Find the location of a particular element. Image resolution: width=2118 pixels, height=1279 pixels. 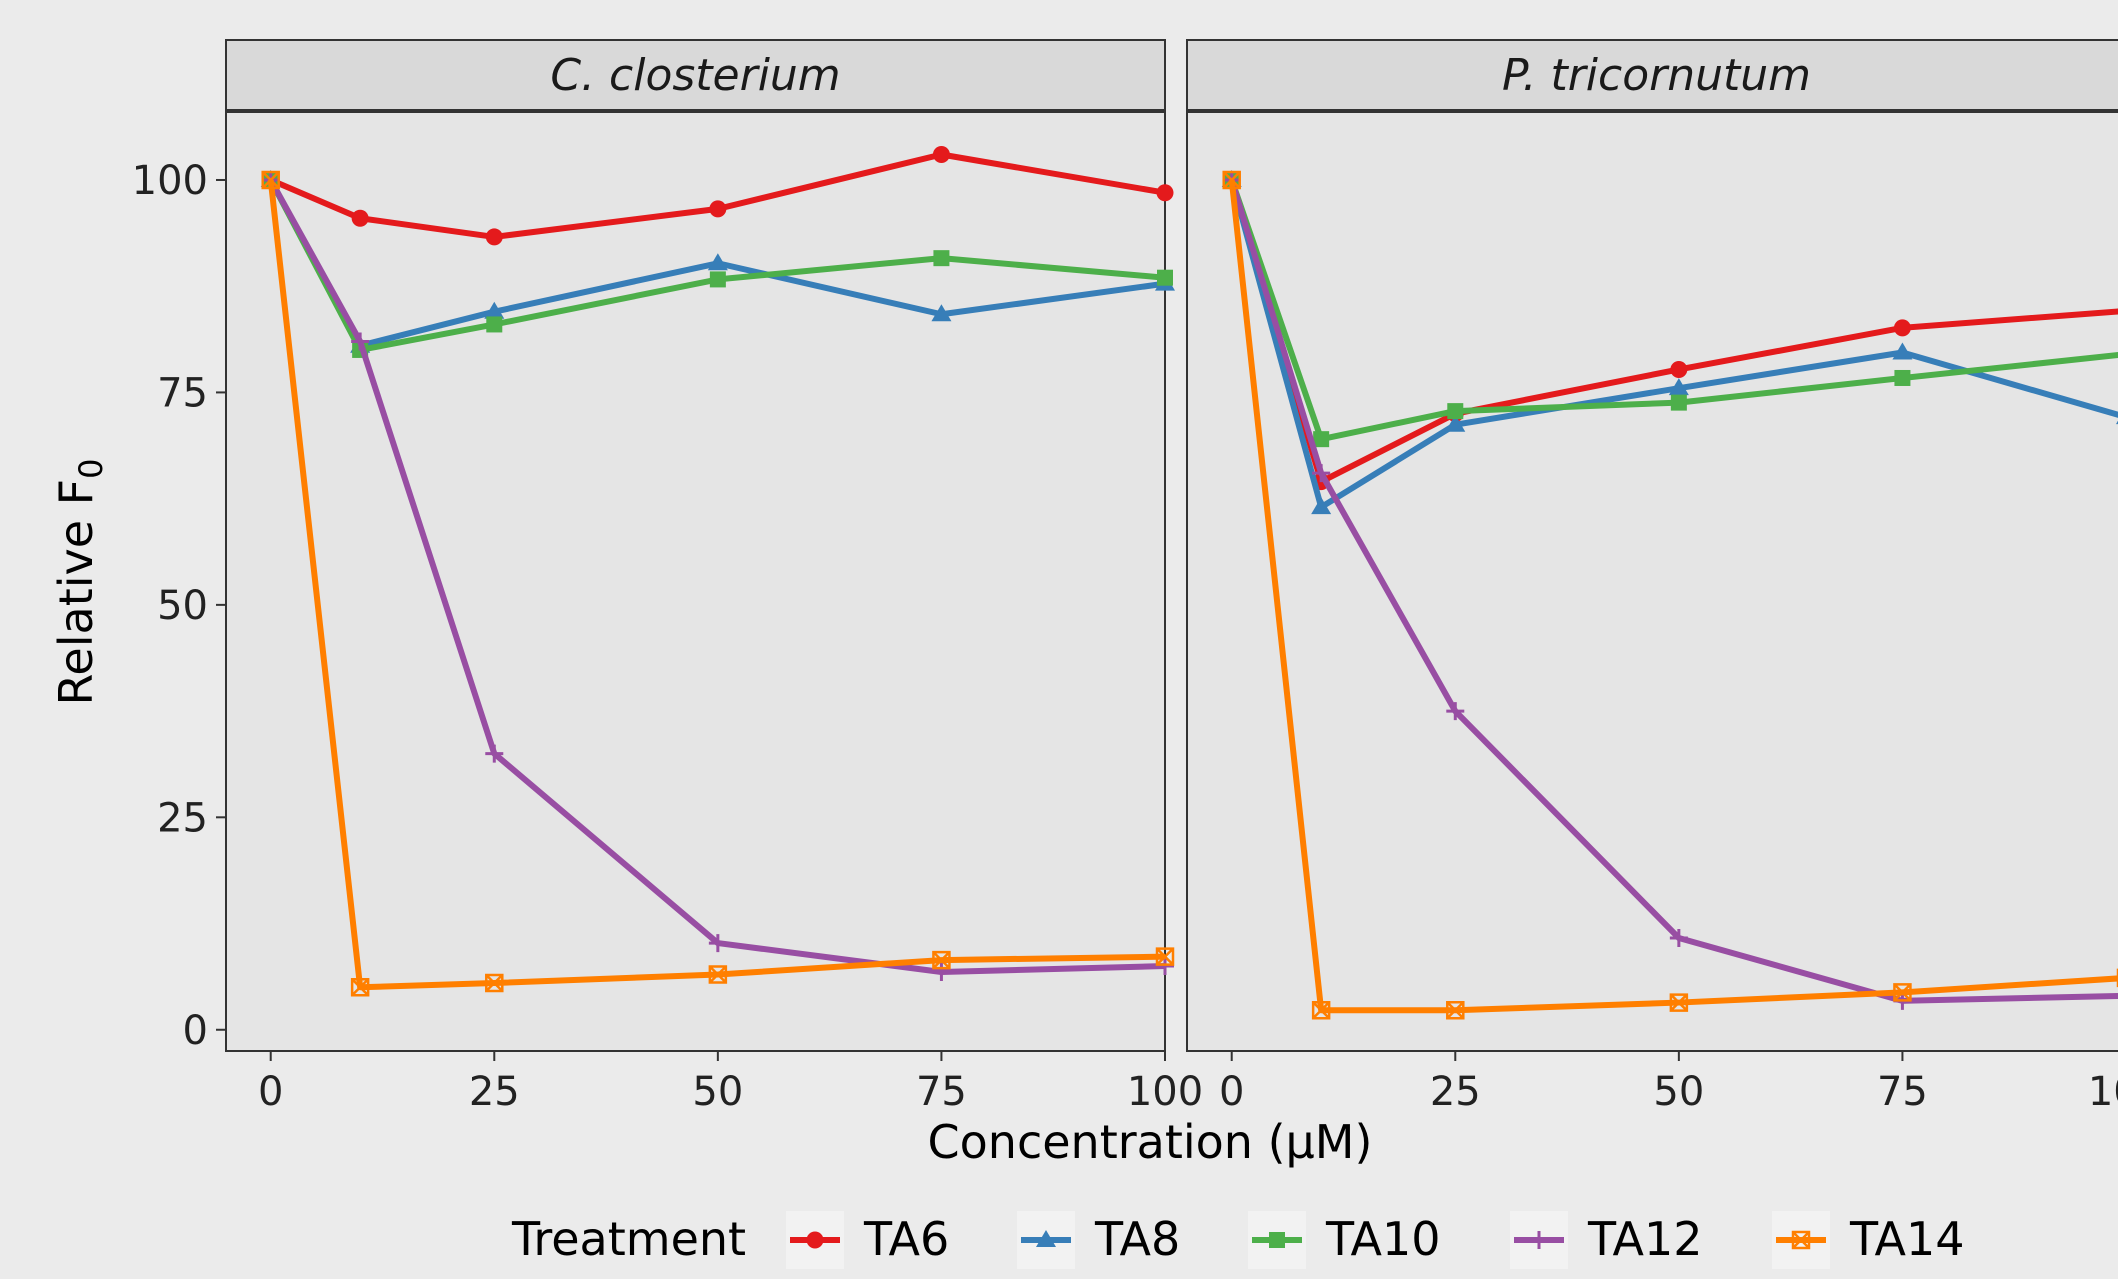

panel-strip-title: C. closterium is located at coordinates (695, 75).